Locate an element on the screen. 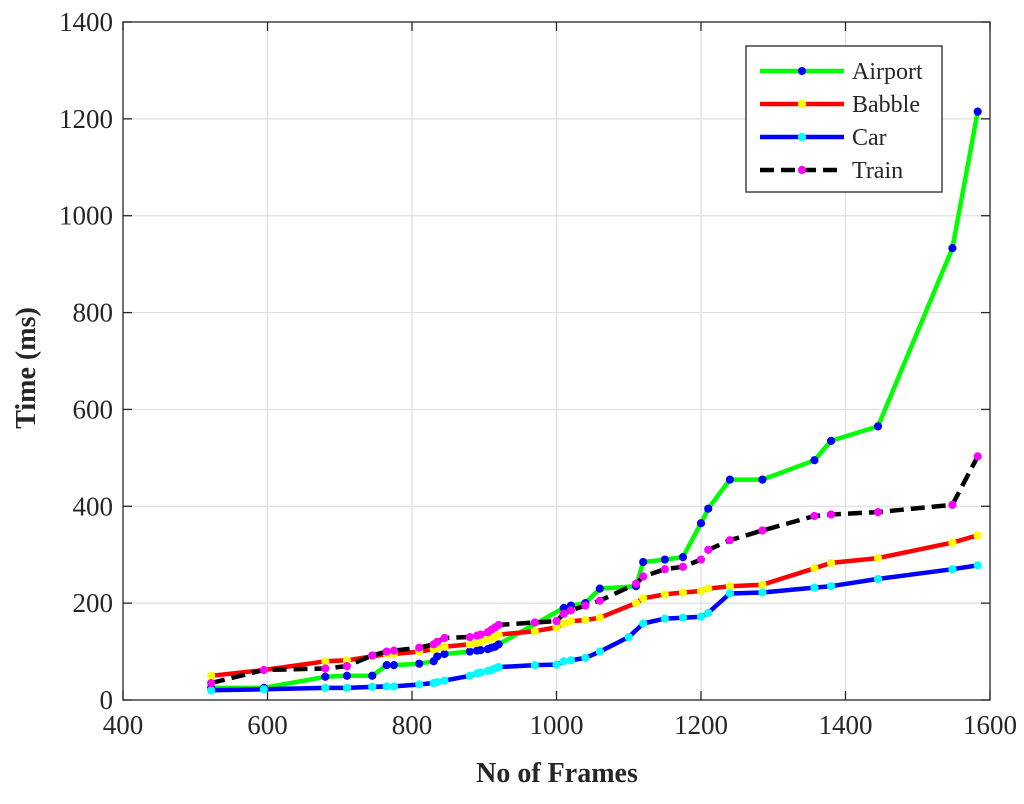  legend-item-babble: Babble is located at coordinates (840, 105).